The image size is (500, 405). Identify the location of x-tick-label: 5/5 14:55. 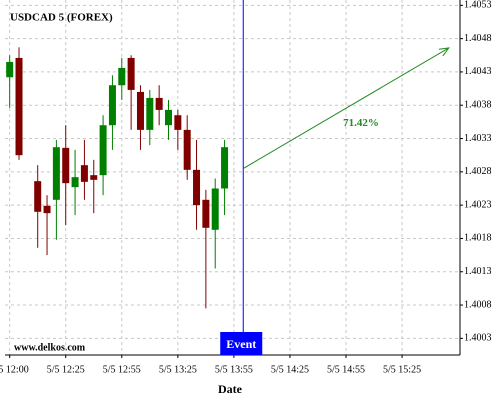
(346, 369).